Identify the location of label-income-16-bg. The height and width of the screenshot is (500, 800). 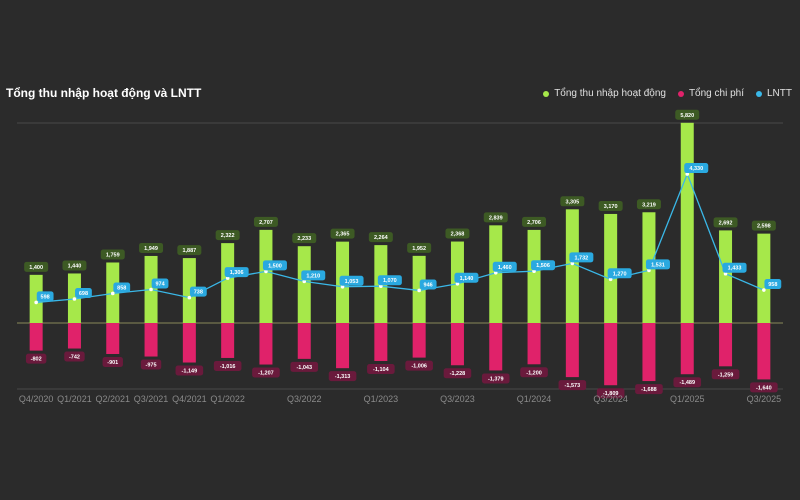
(648, 204).